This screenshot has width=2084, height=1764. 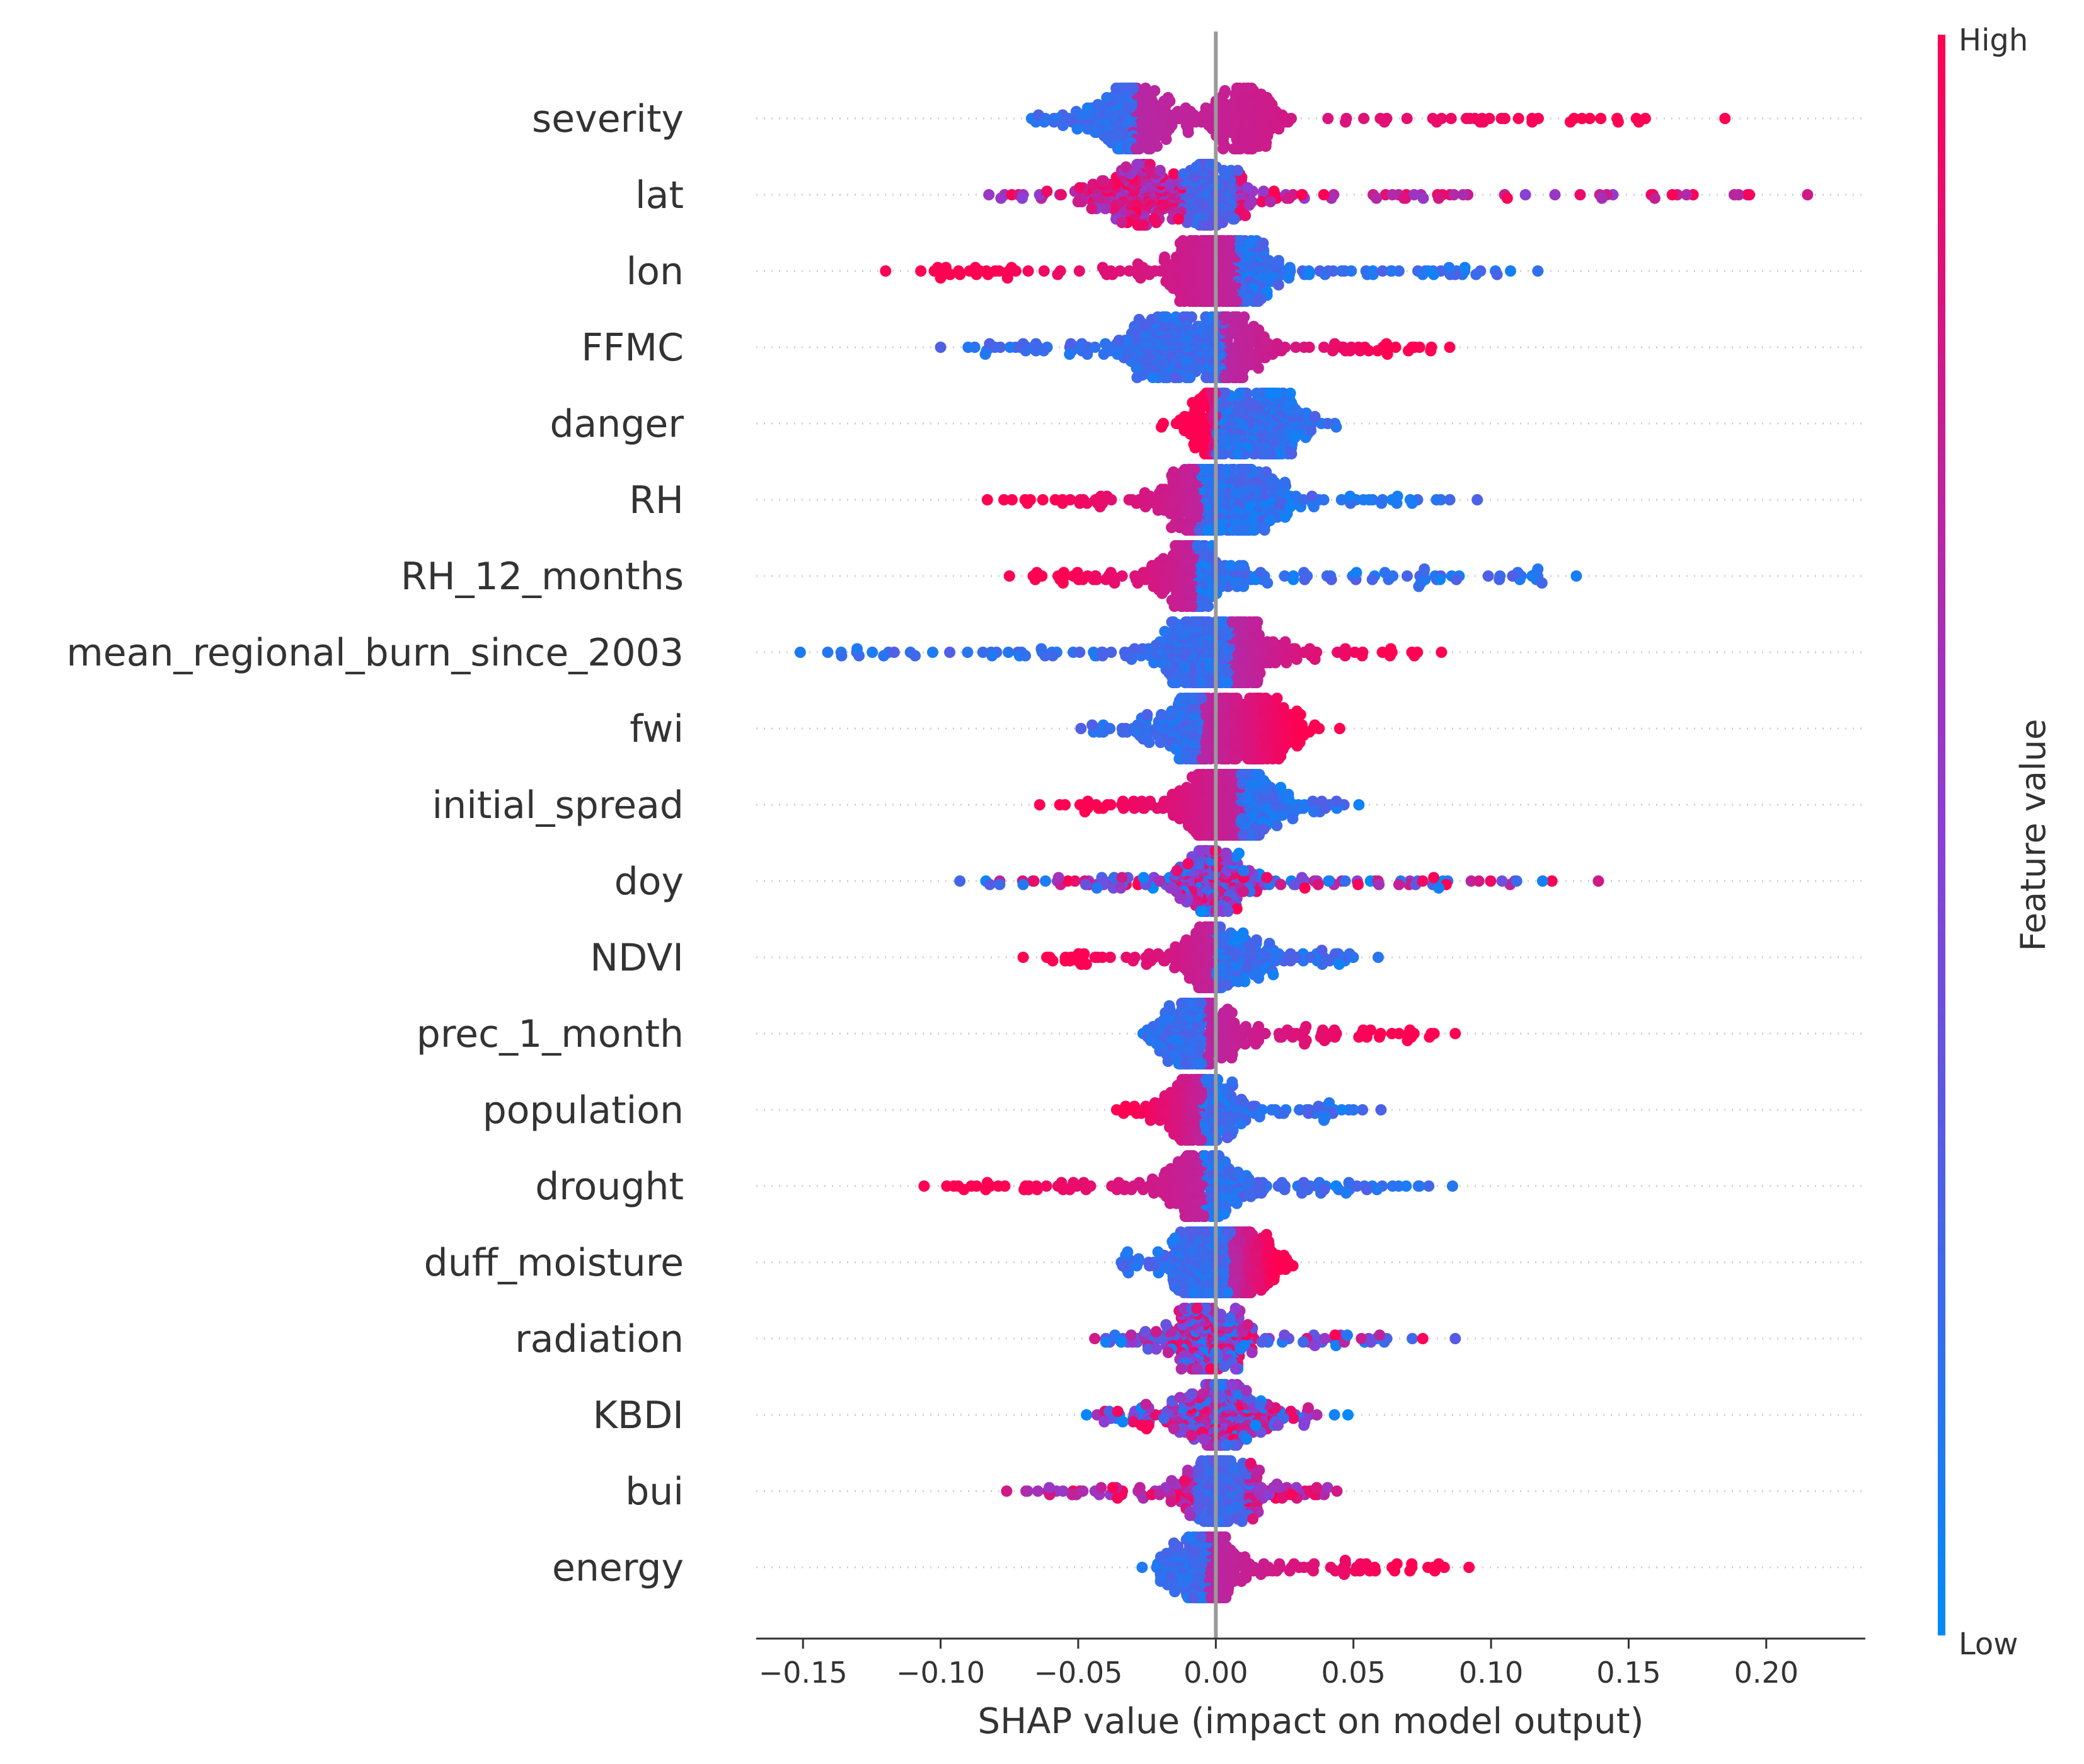 What do you see at coordinates (1199, 805) in the screenshot?
I see `feature-points-initial-spread` at bounding box center [1199, 805].